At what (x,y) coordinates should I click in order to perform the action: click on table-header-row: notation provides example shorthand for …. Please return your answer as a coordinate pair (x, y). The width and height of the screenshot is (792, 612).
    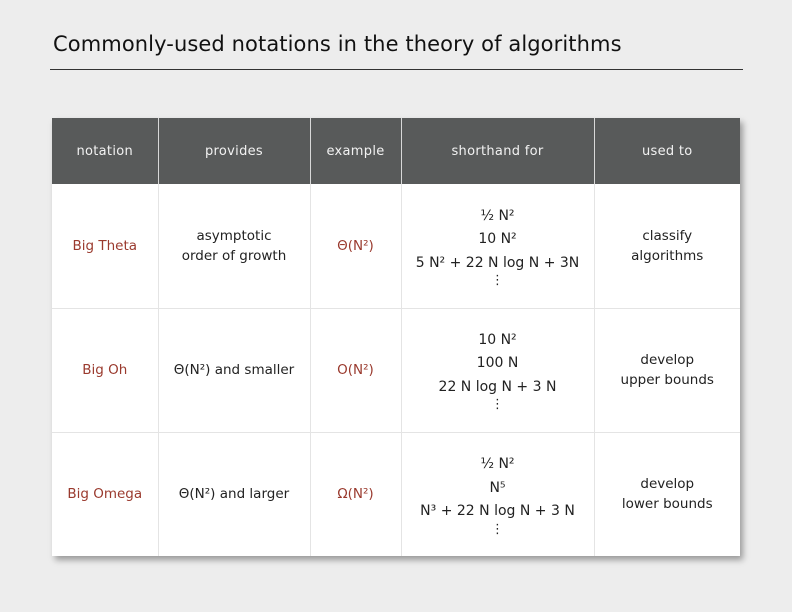
    Looking at the image, I should click on (396, 151).